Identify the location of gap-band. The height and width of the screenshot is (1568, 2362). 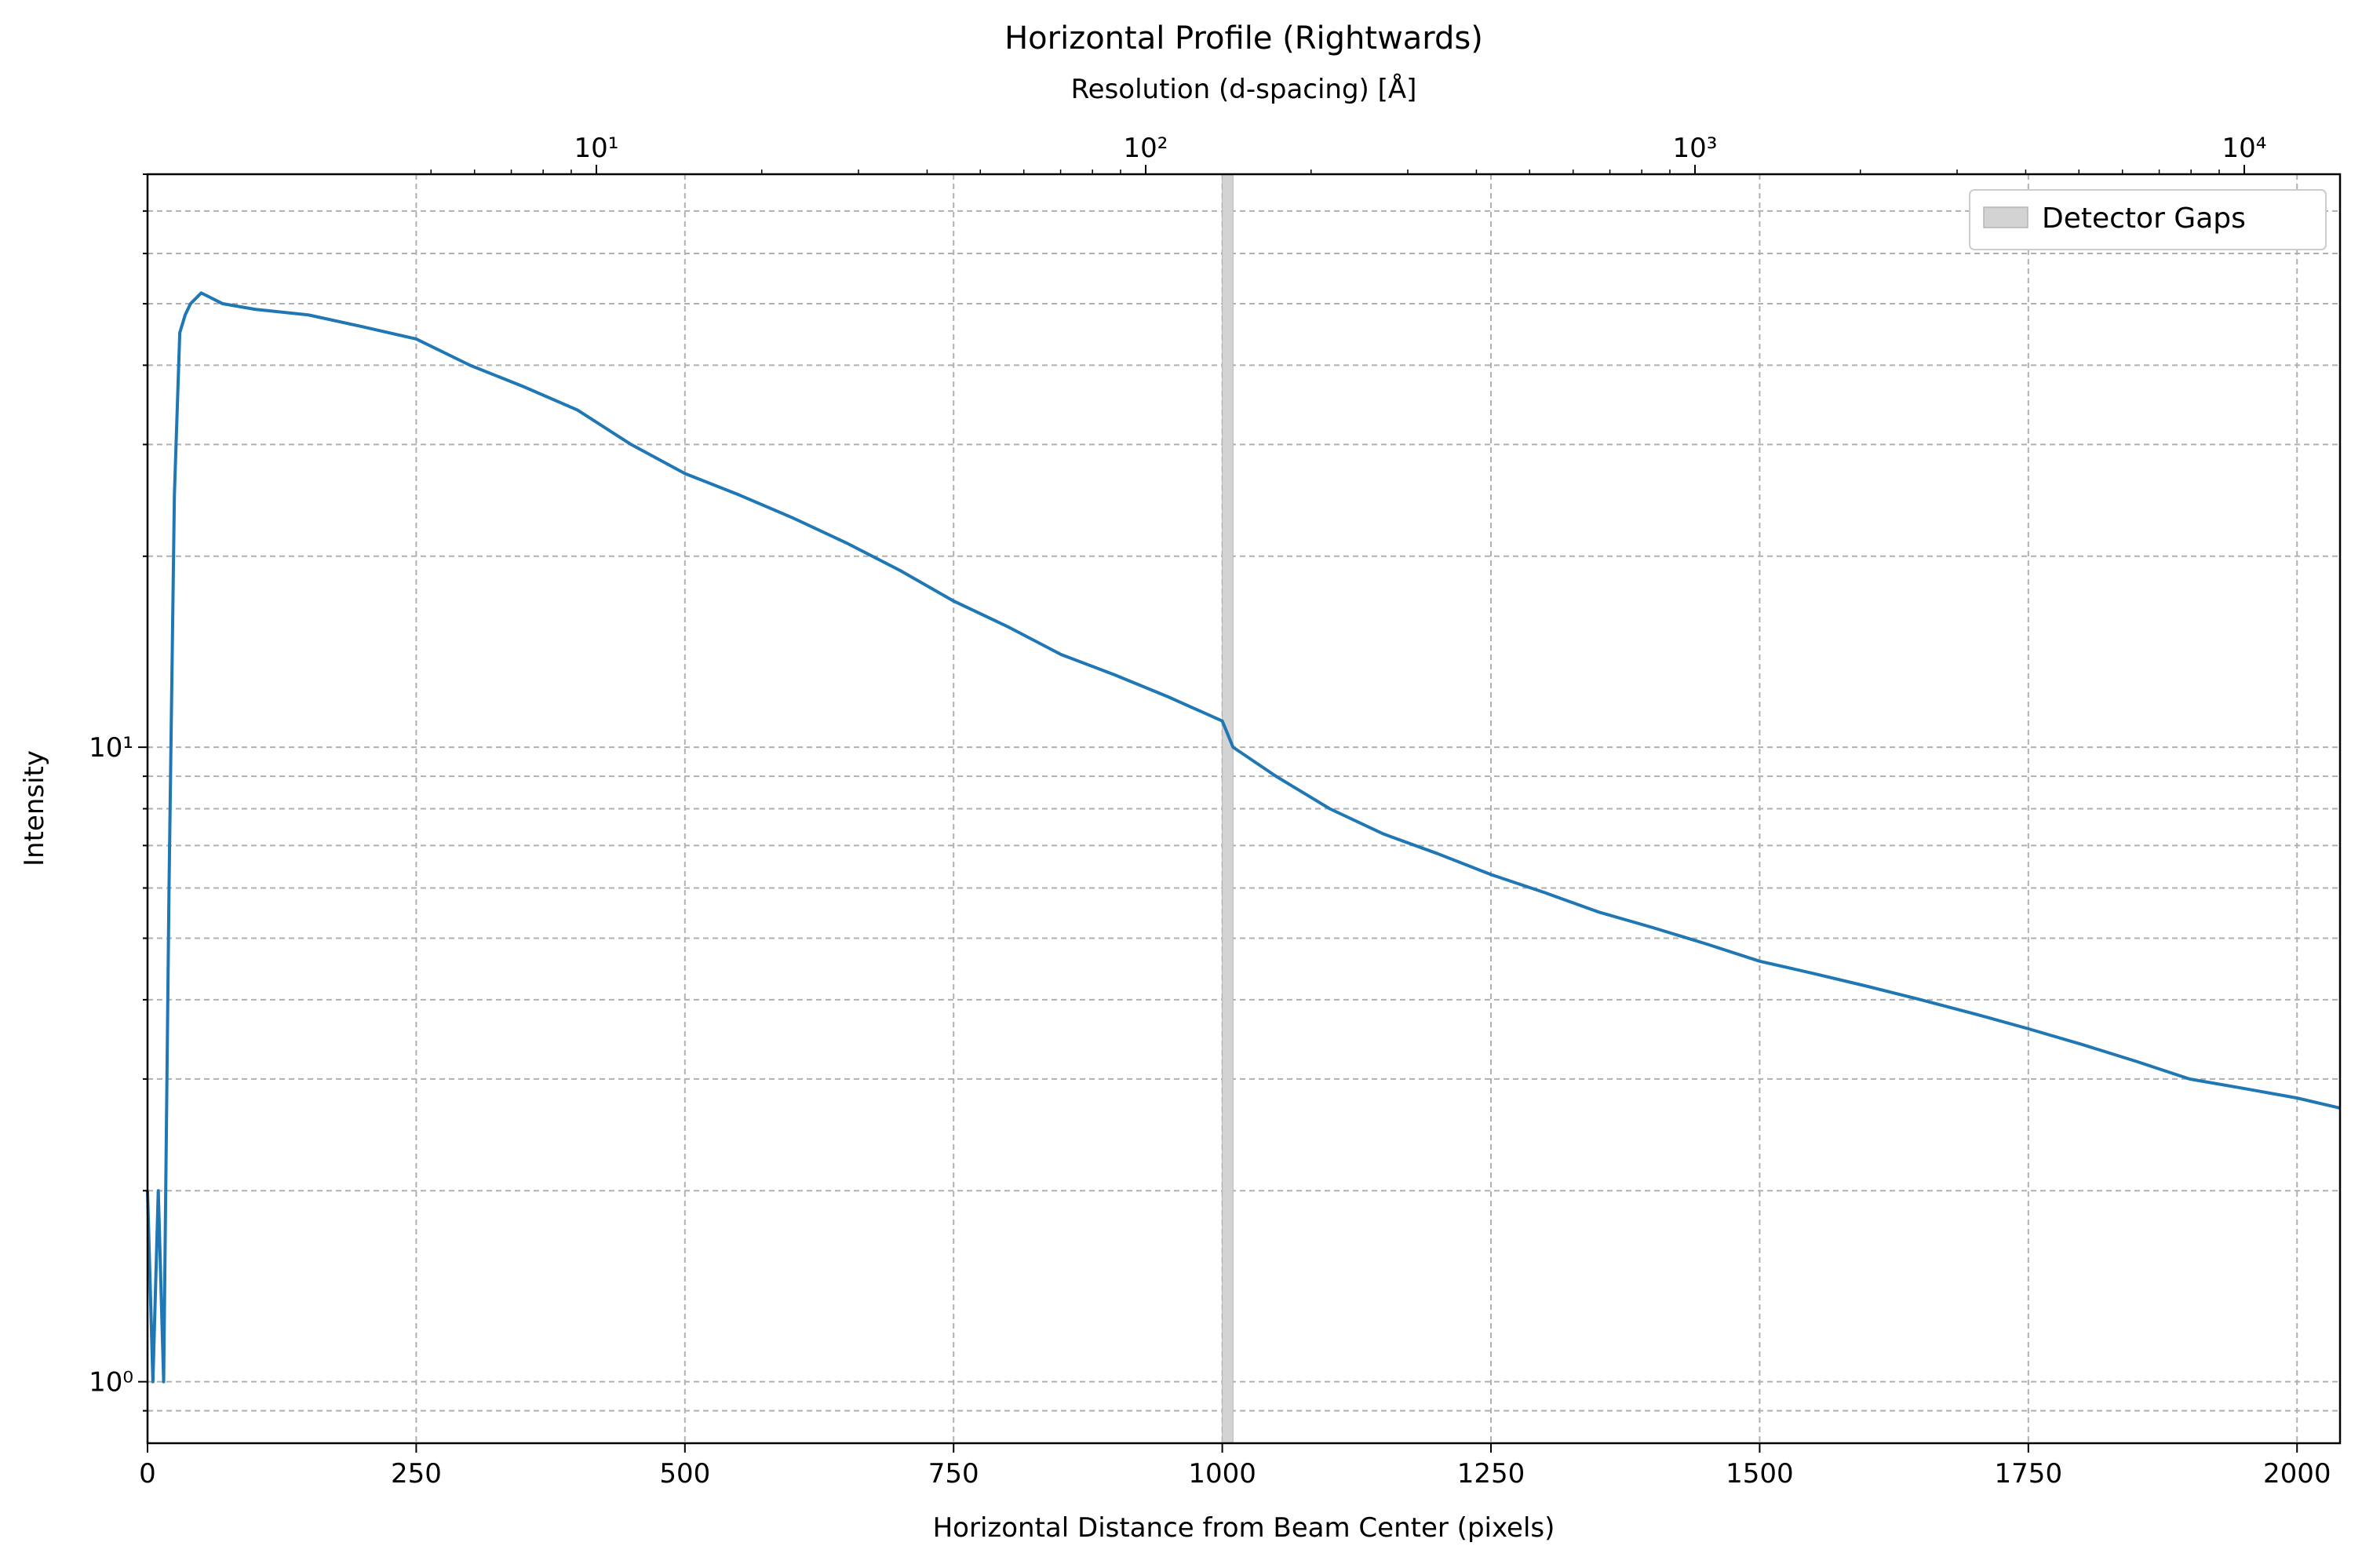
(1228, 808).